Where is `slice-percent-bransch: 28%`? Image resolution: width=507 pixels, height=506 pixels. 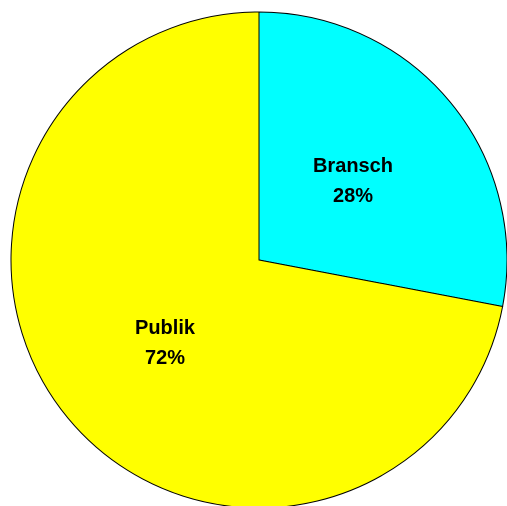 slice-percent-bransch: 28% is located at coordinates (353, 196).